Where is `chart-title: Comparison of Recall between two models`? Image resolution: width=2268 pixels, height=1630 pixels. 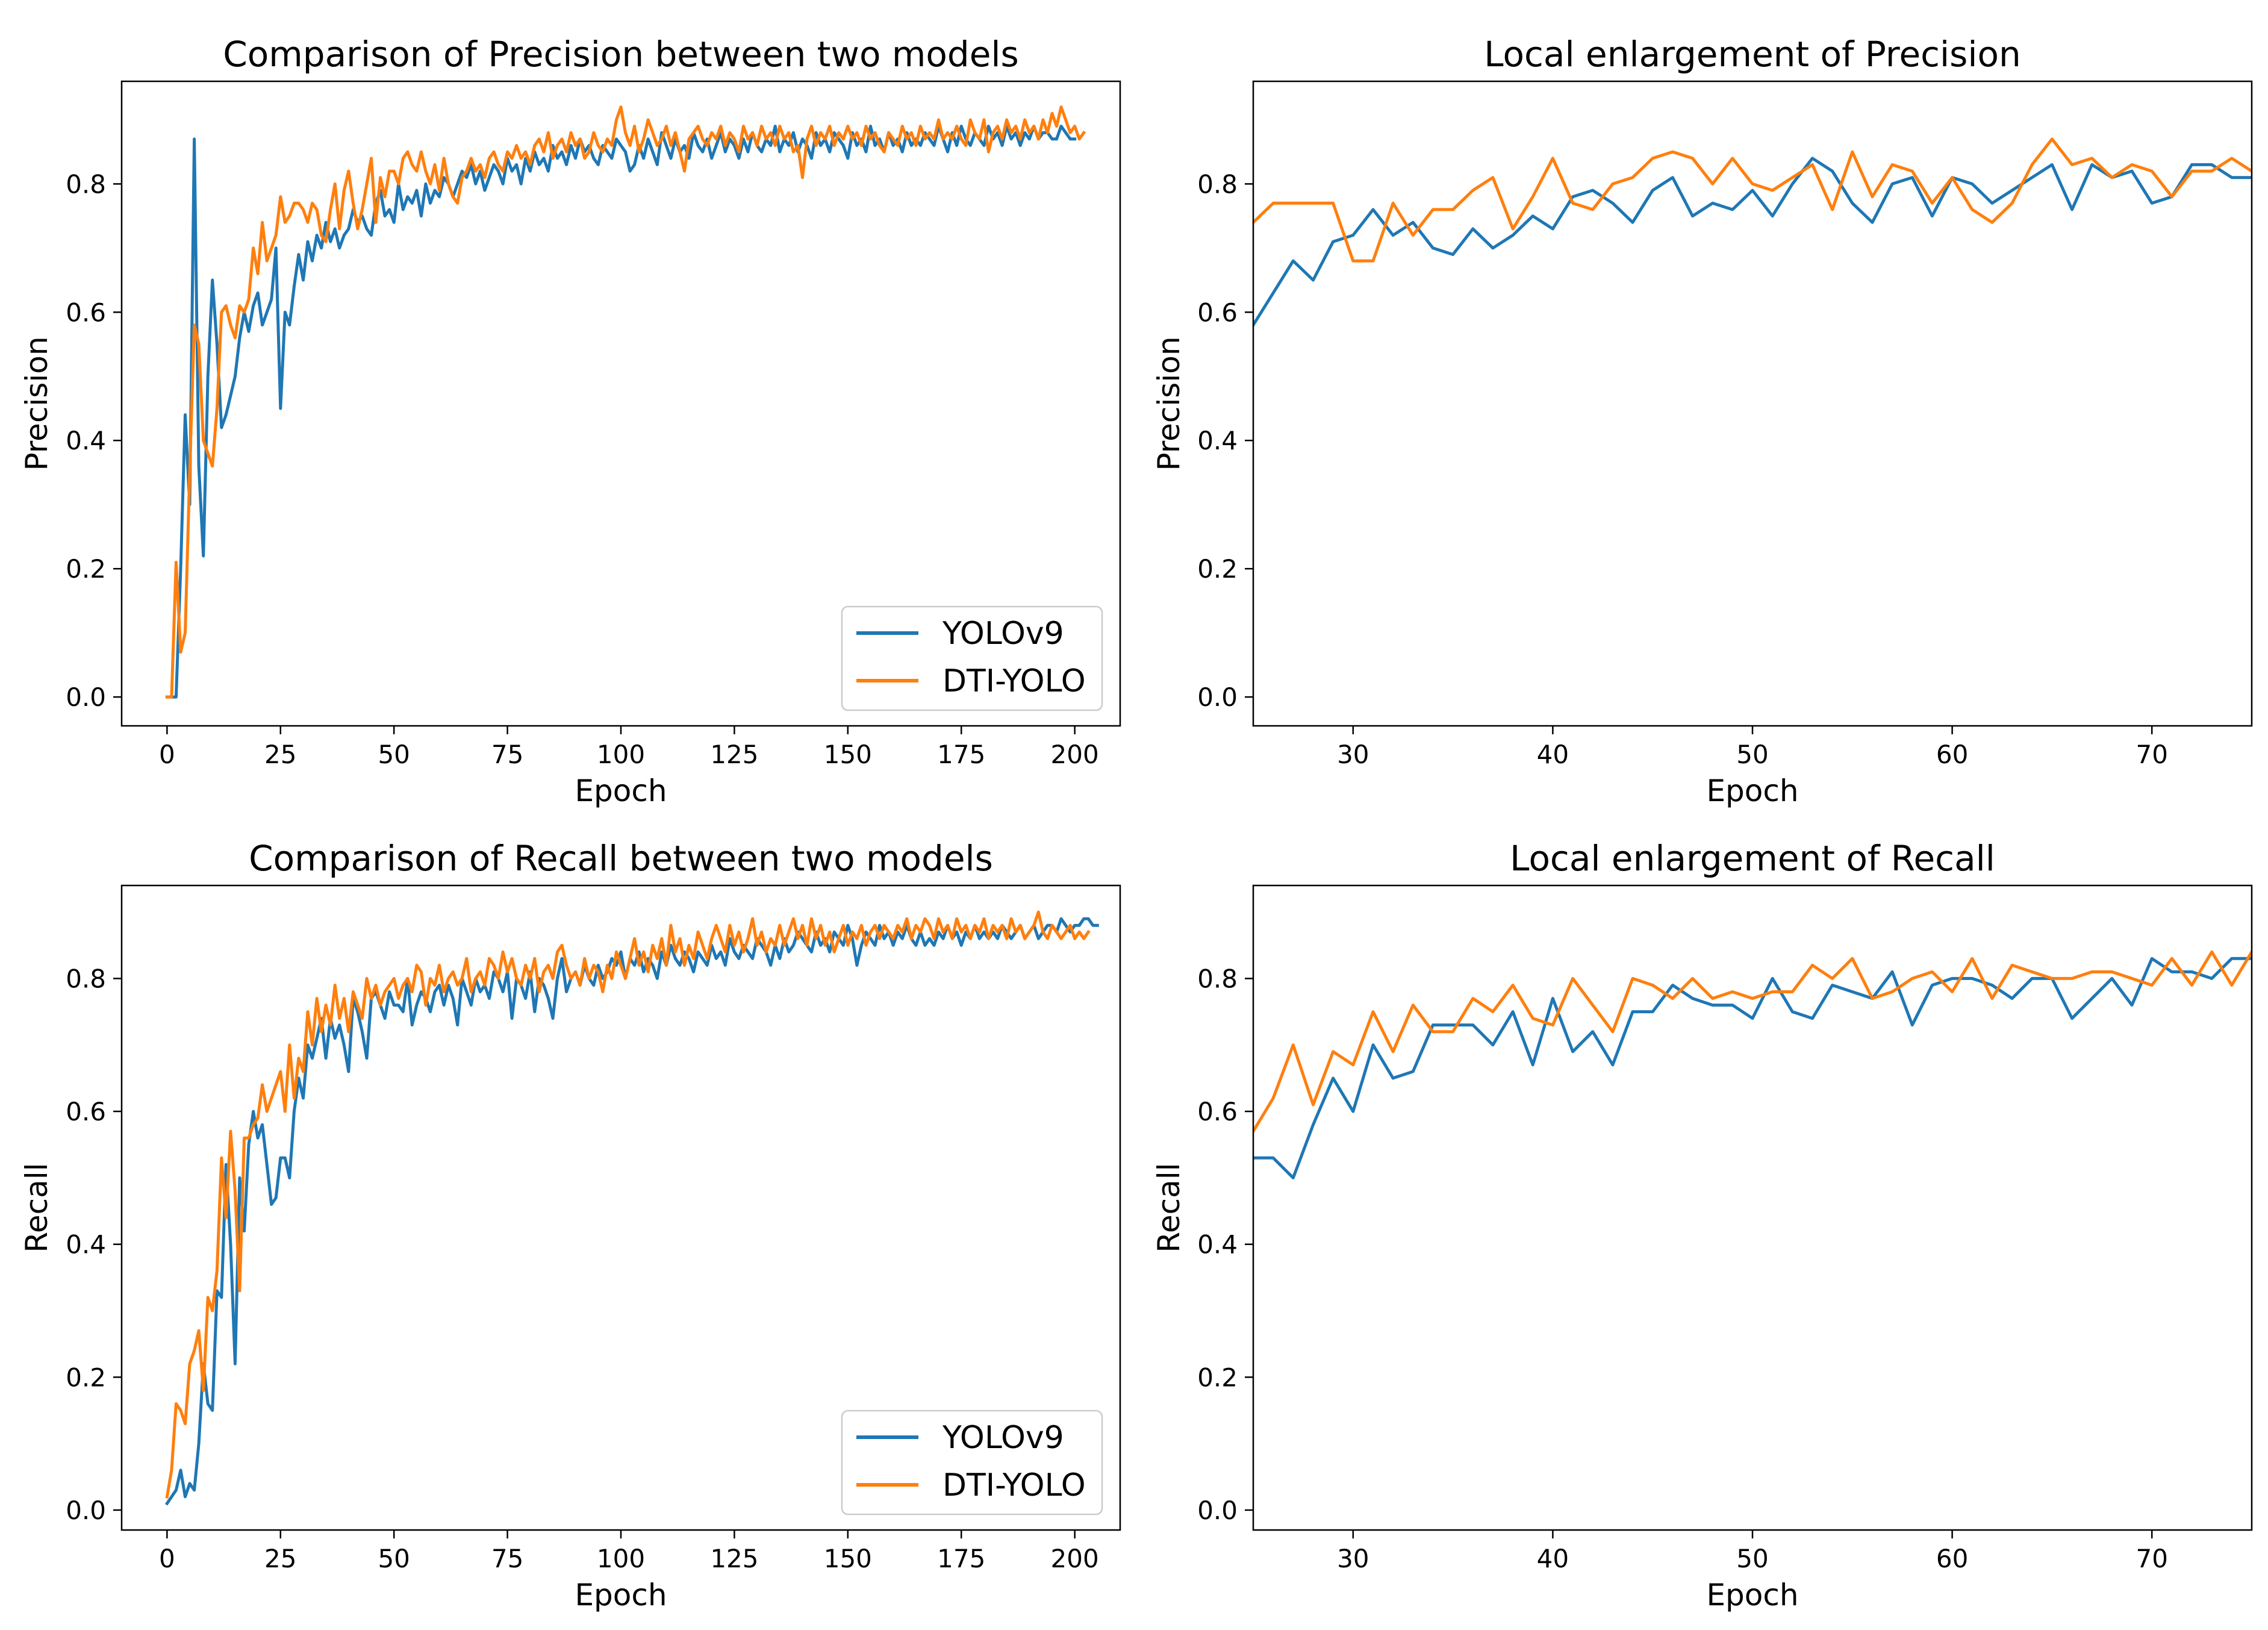 chart-title: Comparison of Recall between two models is located at coordinates (621, 858).